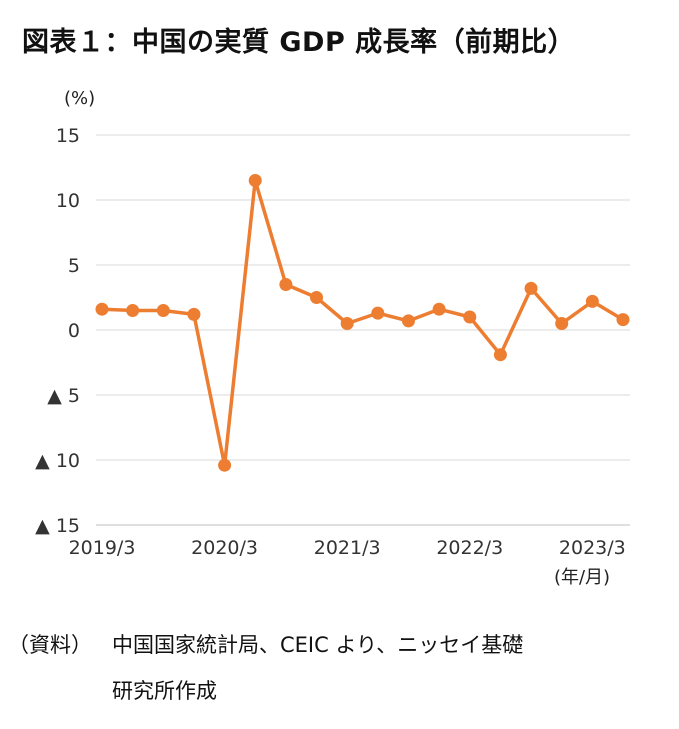  What do you see at coordinates (164, 691) in the screenshot?
I see `source-text-line2: 研究所作成` at bounding box center [164, 691].